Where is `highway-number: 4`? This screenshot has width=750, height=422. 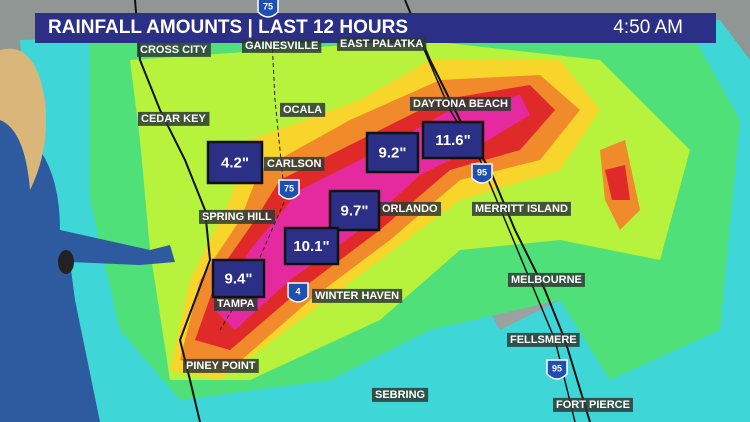
highway-number: 4 is located at coordinates (297, 291).